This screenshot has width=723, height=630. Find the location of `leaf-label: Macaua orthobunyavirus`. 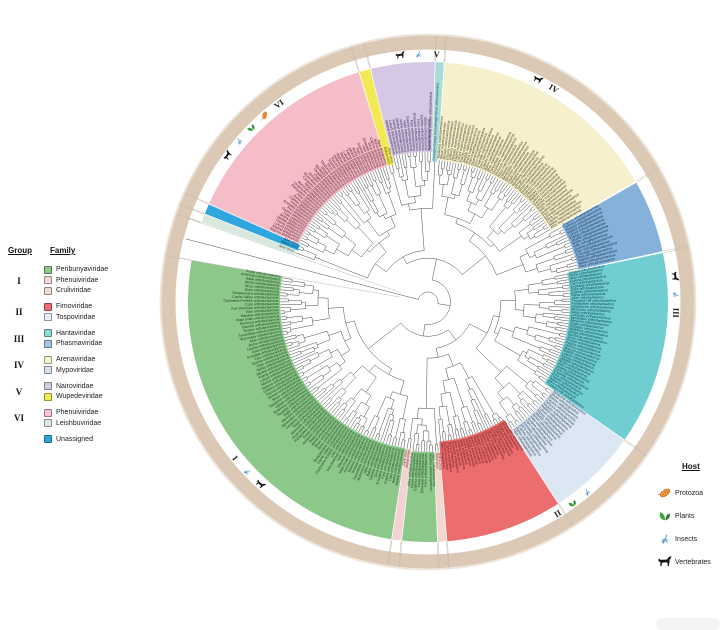

leaf-label: Macaua orthobunyavirus is located at coordinates (260, 314).